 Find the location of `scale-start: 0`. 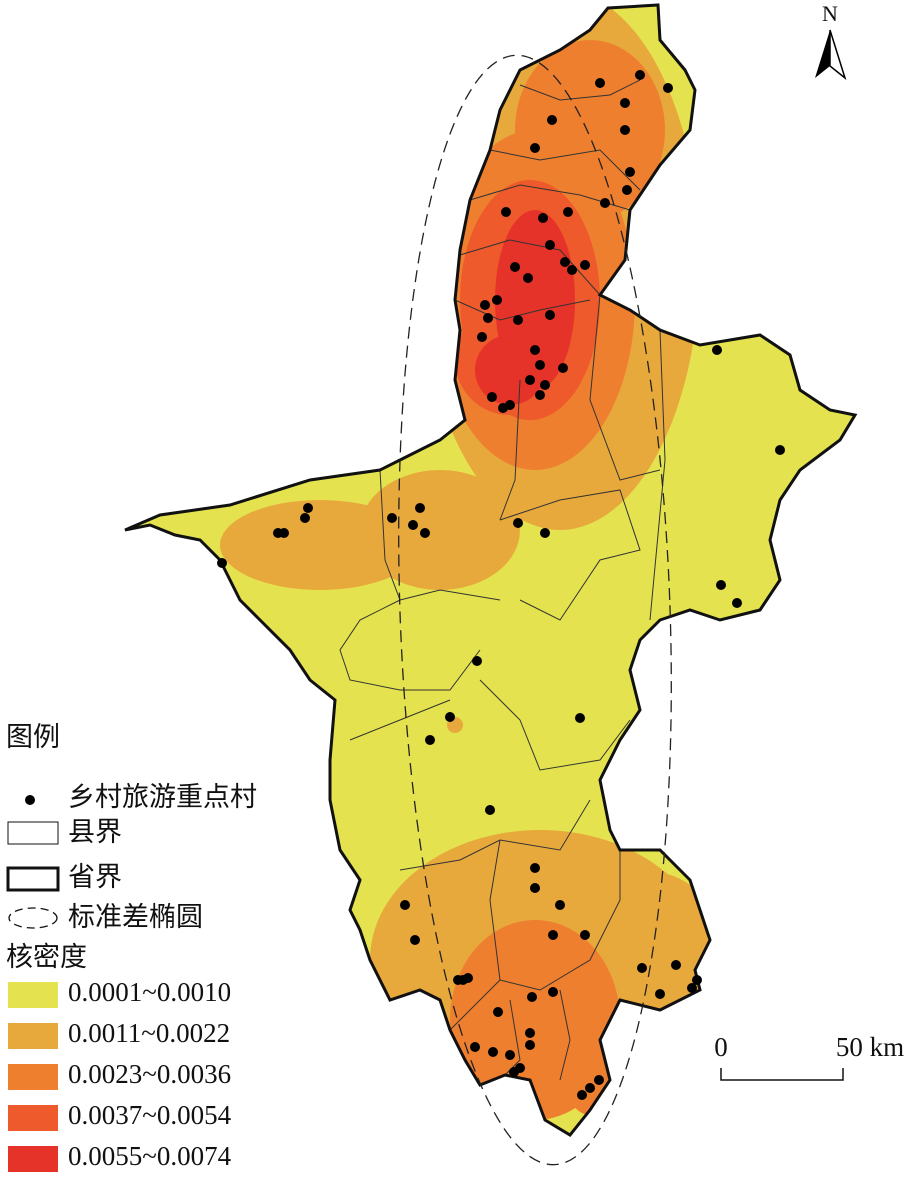

scale-start: 0 is located at coordinates (721, 1047).